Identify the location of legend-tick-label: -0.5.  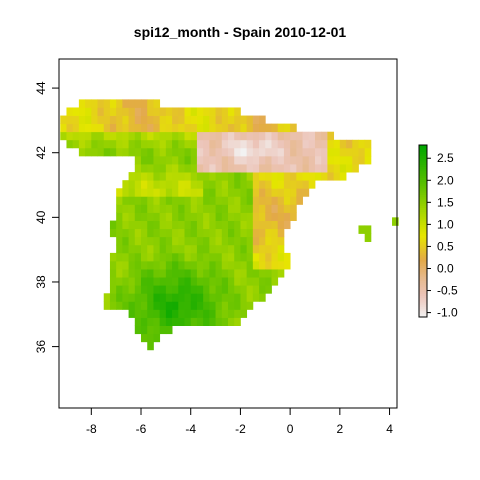
(447, 291).